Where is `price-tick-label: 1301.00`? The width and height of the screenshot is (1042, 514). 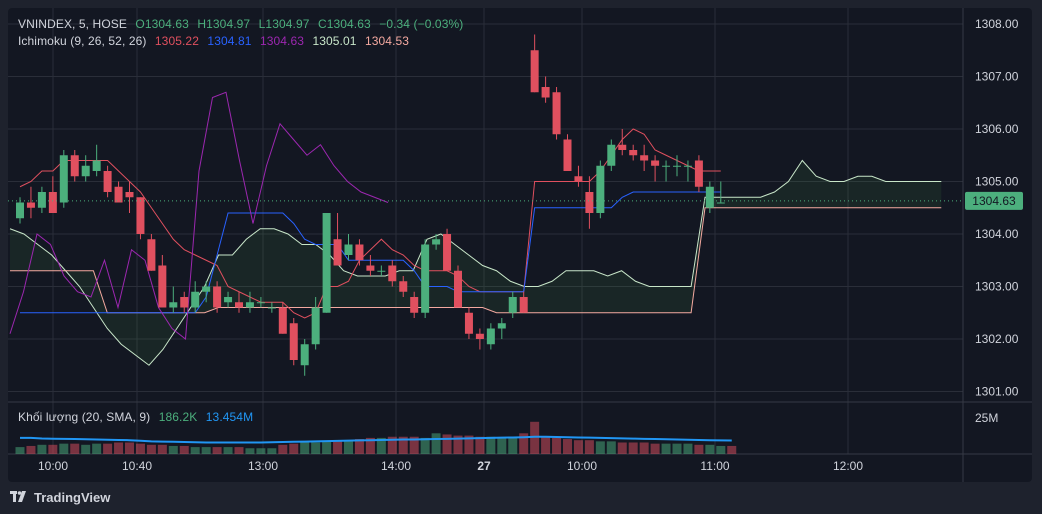 price-tick-label: 1301.00 is located at coordinates (997, 392).